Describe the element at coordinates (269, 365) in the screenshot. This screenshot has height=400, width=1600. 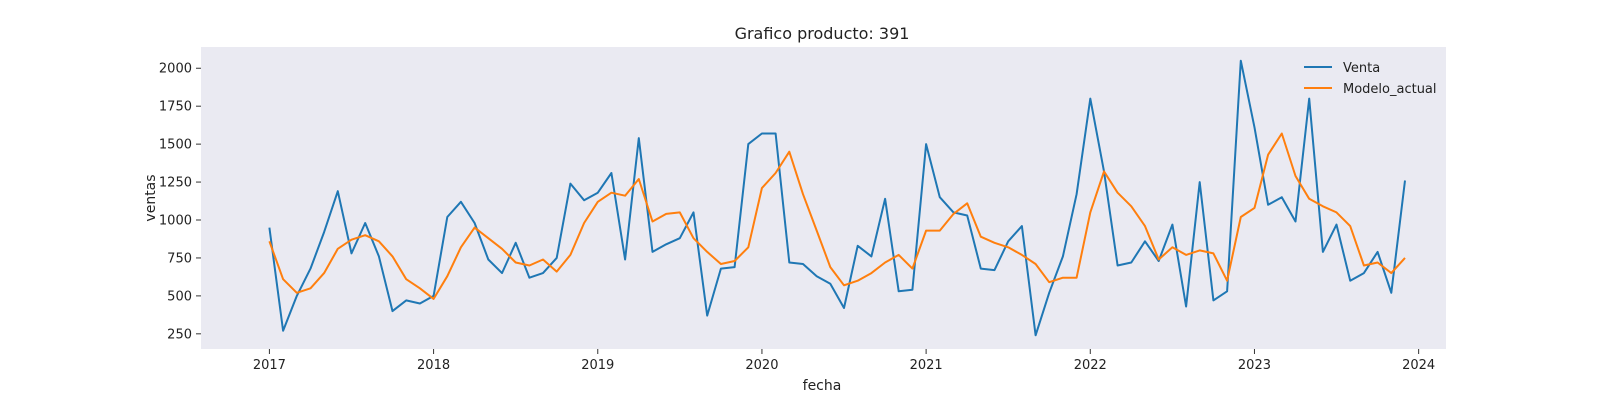
I see `x-tick-label: 2017` at that location.